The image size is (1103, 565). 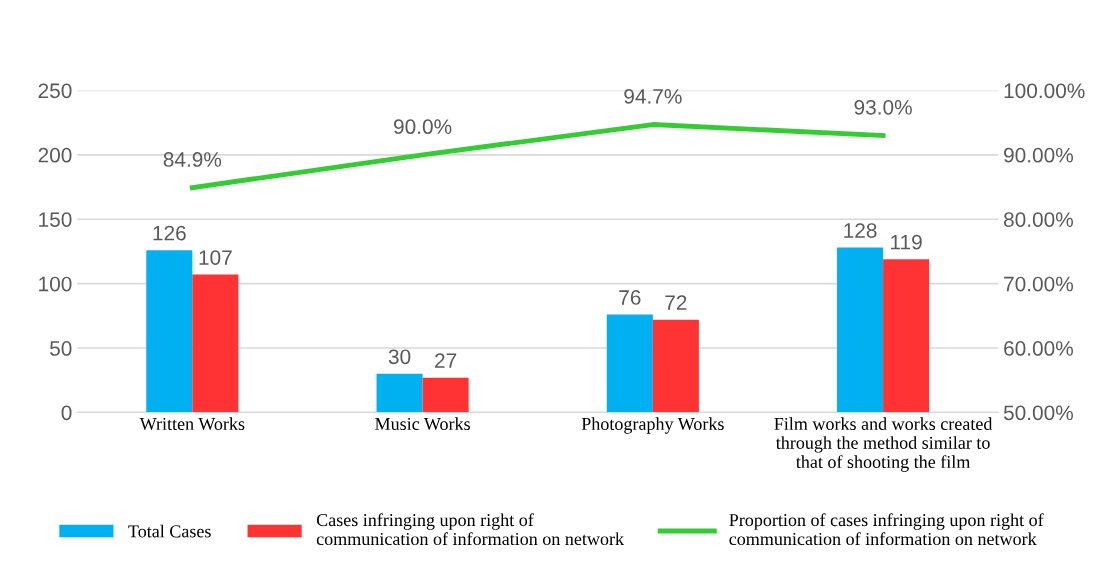 What do you see at coordinates (883, 444) in the screenshot?
I see `x-tick-label: Film works and works created through the method similar to that of shooting the film` at bounding box center [883, 444].